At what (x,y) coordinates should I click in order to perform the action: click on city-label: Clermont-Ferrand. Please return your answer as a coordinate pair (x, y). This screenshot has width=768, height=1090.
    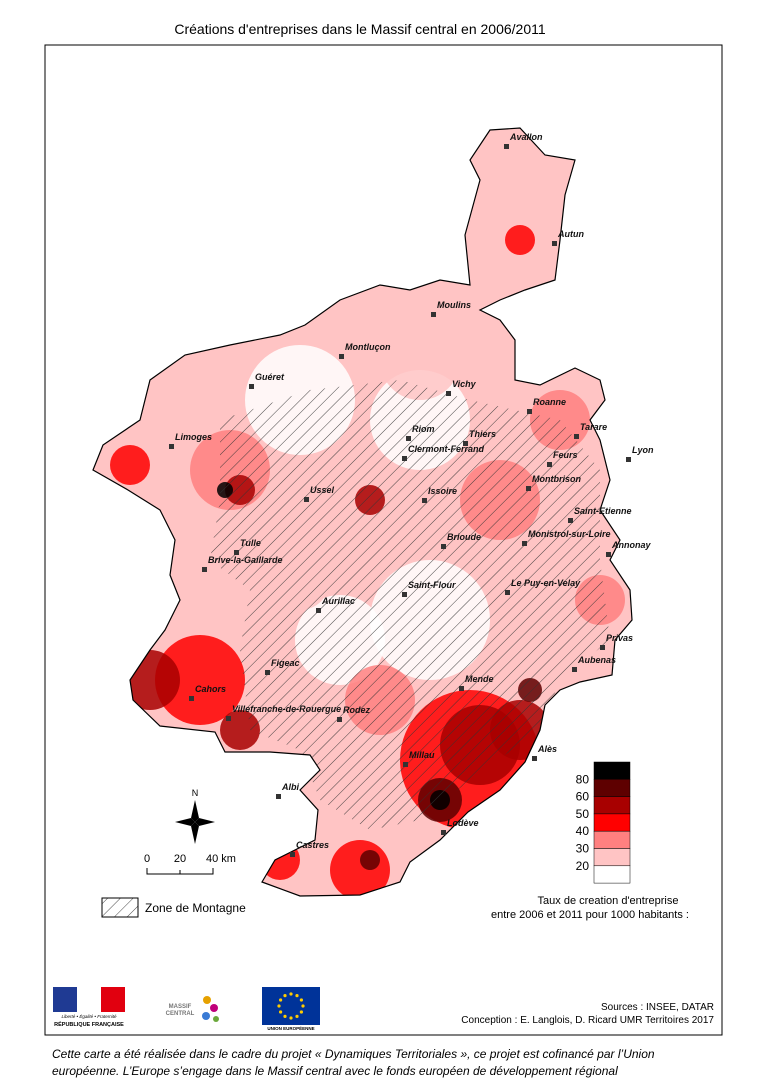
    Looking at the image, I should click on (446, 449).